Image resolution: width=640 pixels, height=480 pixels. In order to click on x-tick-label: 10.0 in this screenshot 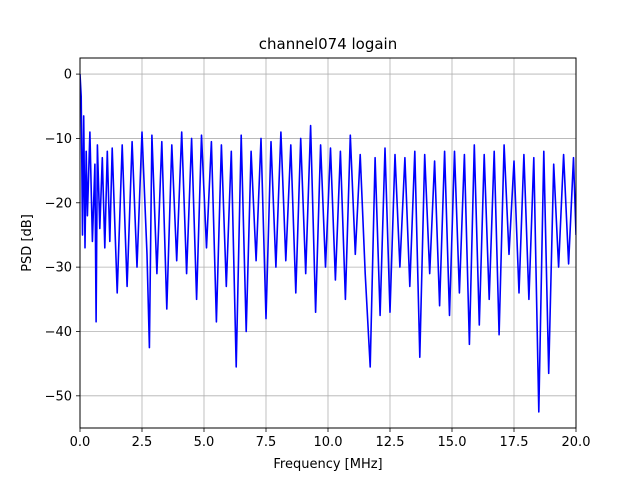, I will do `click(328, 442)`.